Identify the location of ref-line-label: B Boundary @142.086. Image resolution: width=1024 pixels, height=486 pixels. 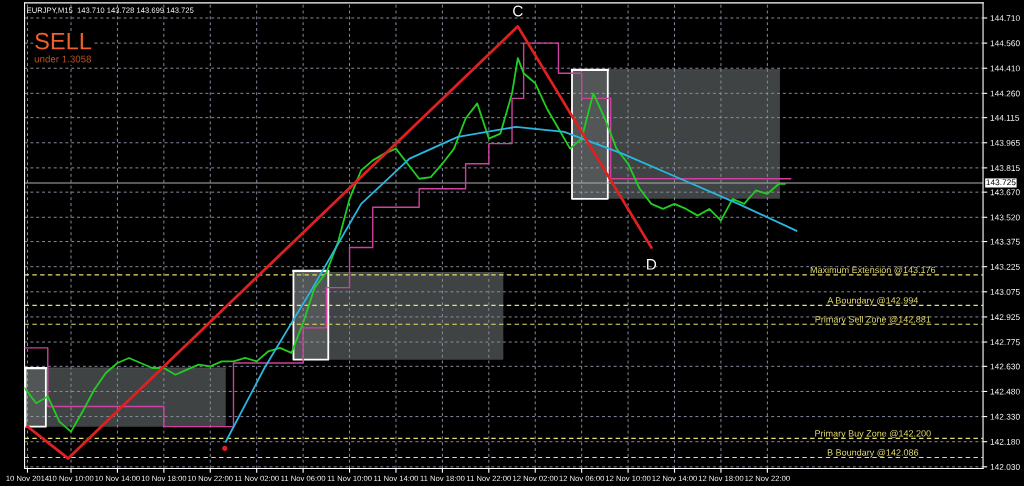
(873, 453).